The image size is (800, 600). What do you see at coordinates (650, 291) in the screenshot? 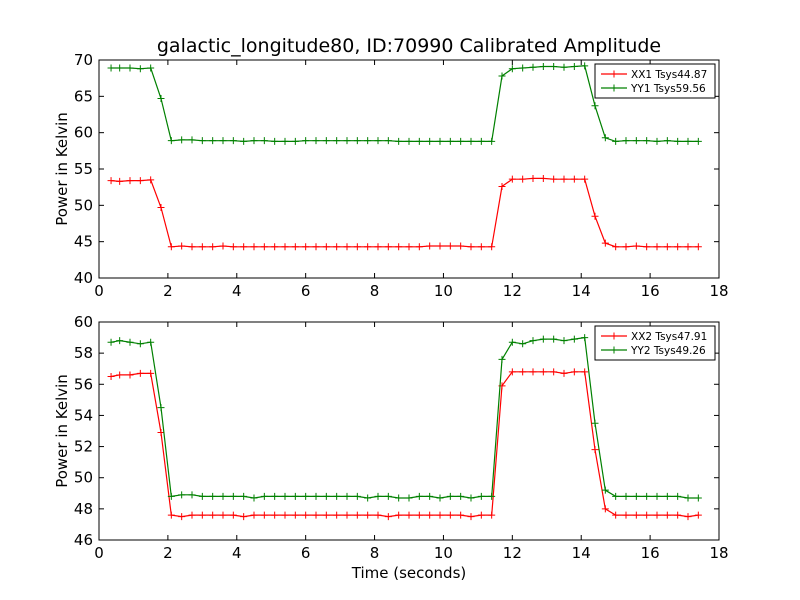
I see `x-tick-label: 16` at bounding box center [650, 291].